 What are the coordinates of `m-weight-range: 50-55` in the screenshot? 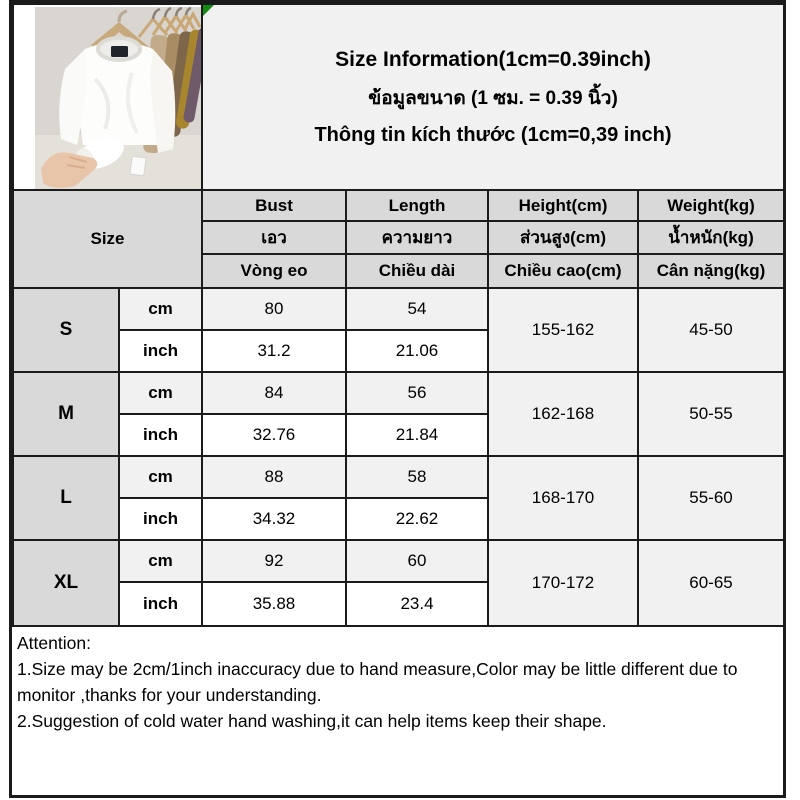 It's located at (711, 414).